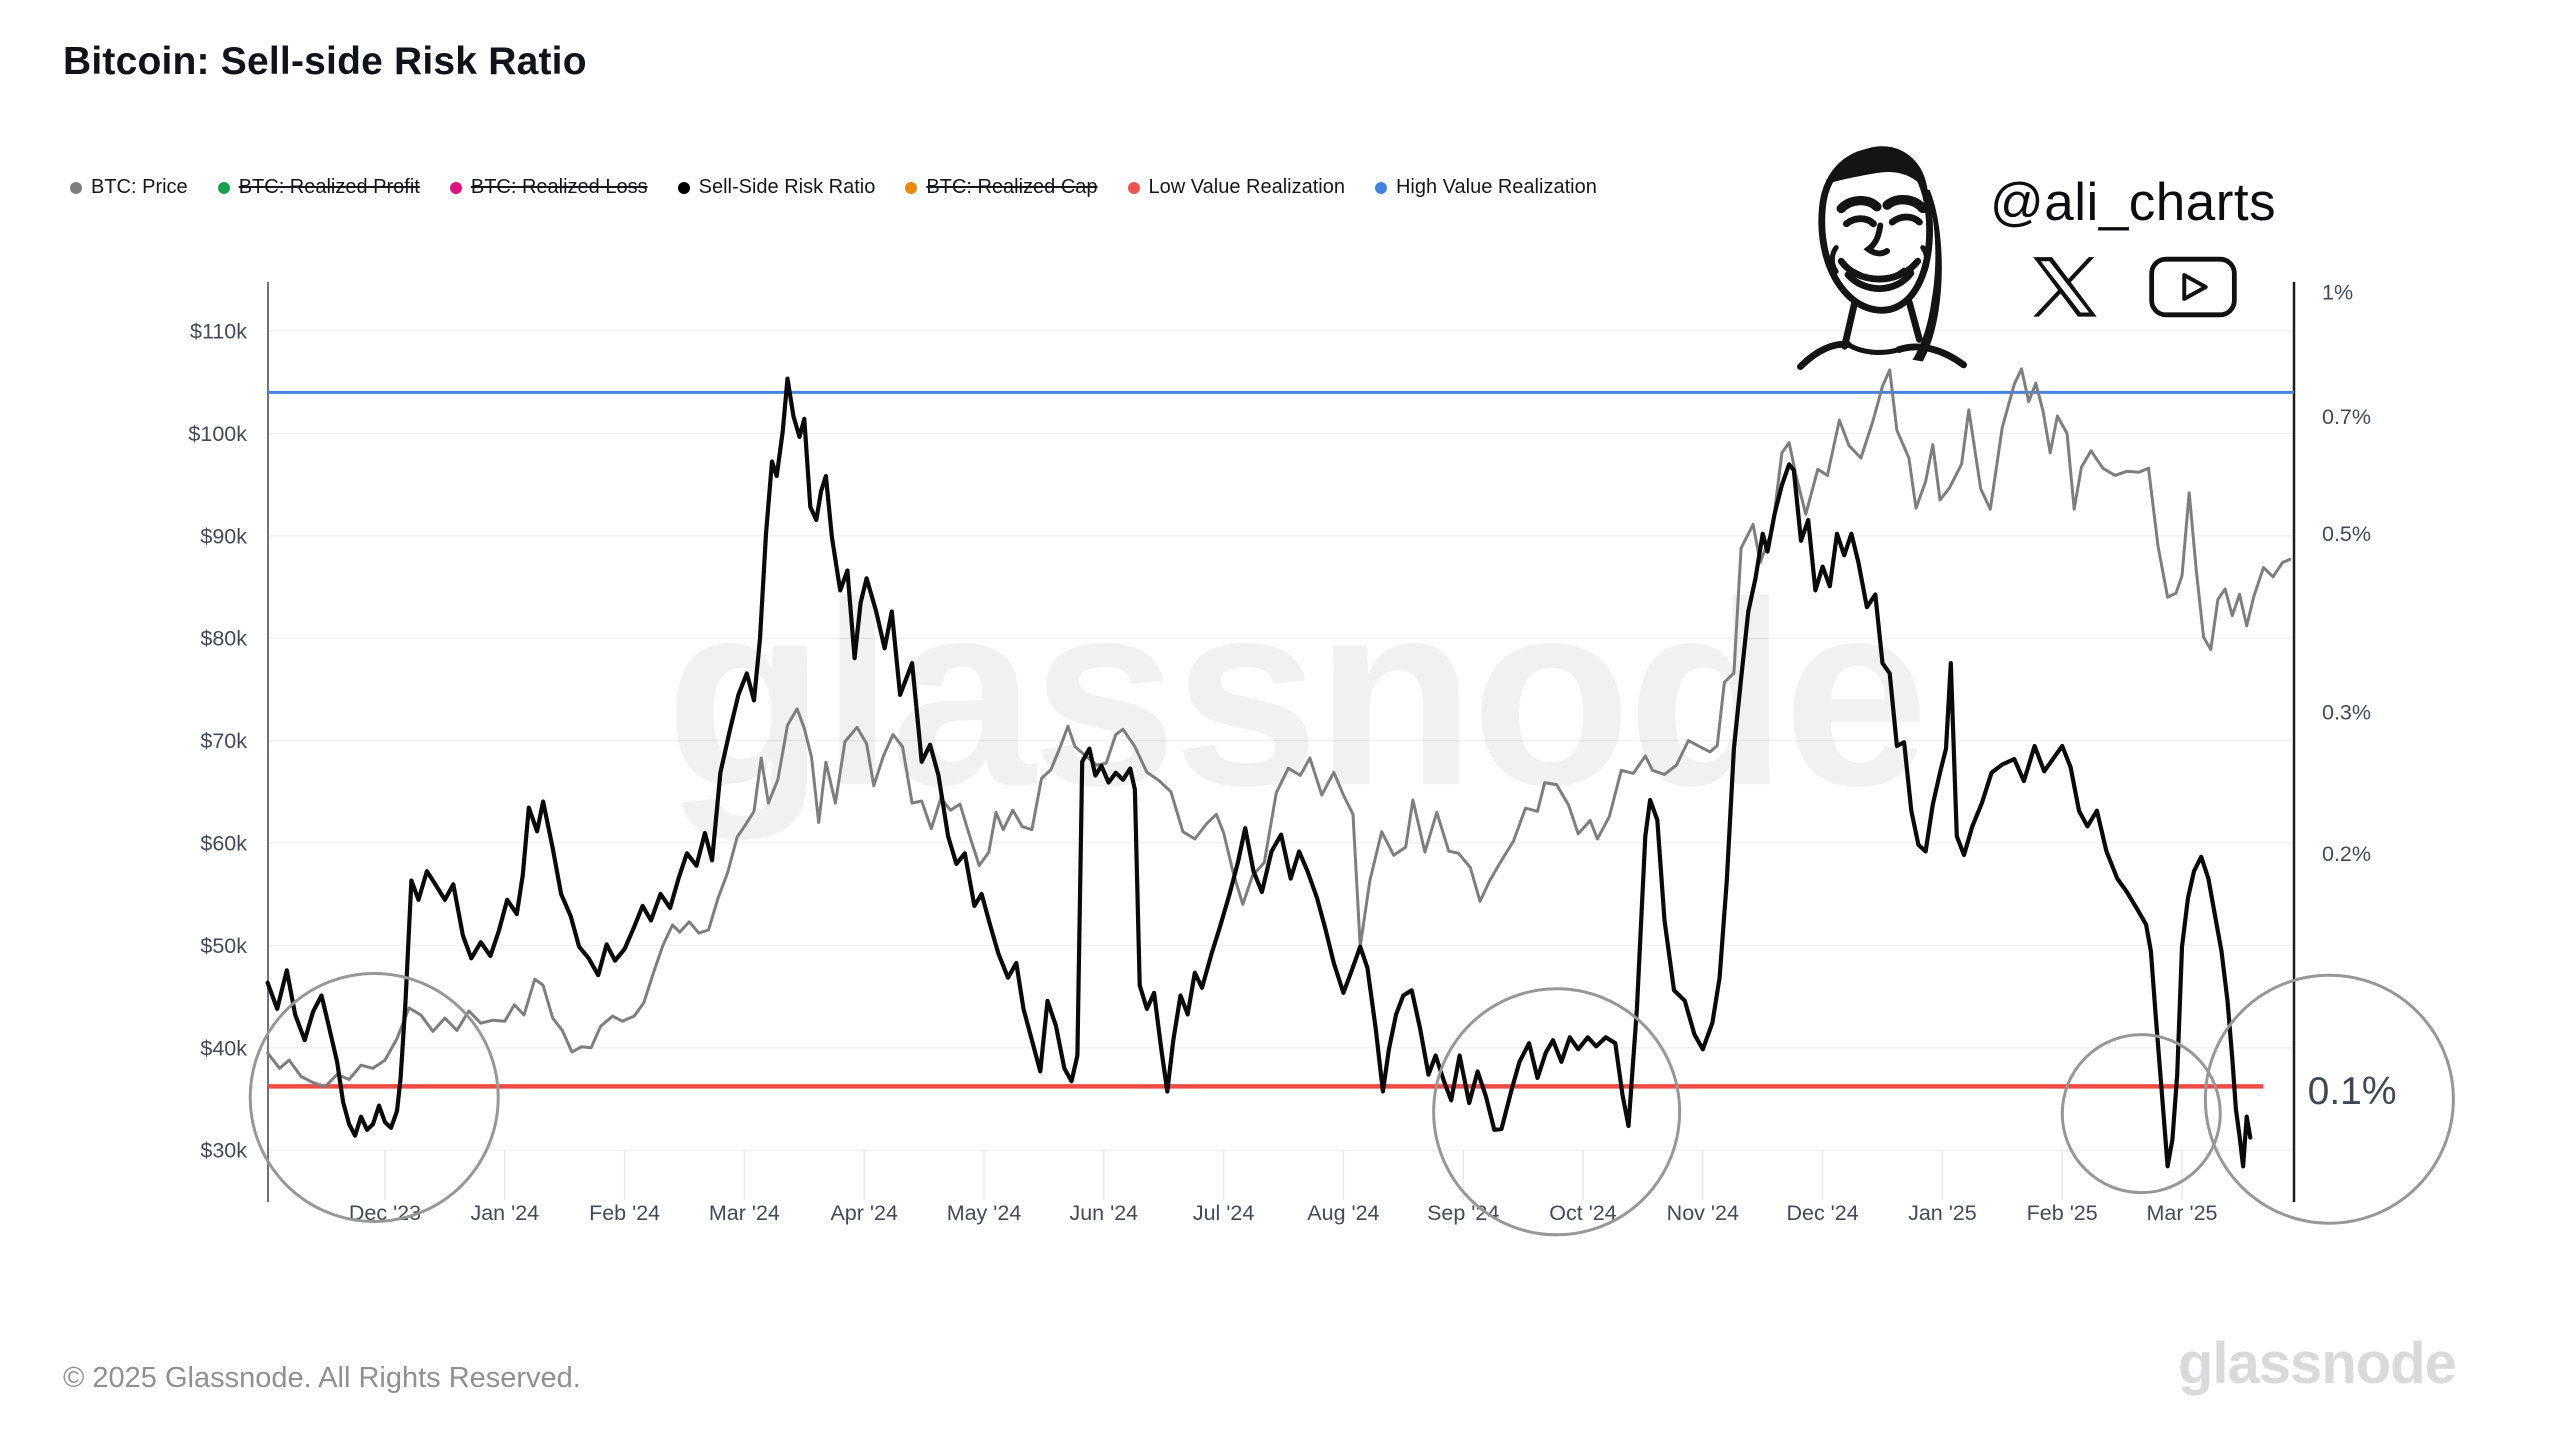 The height and width of the screenshot is (1440, 2560). I want to click on legend-item-btc-realized-profit: BTC: Realized Profit, so click(318, 187).